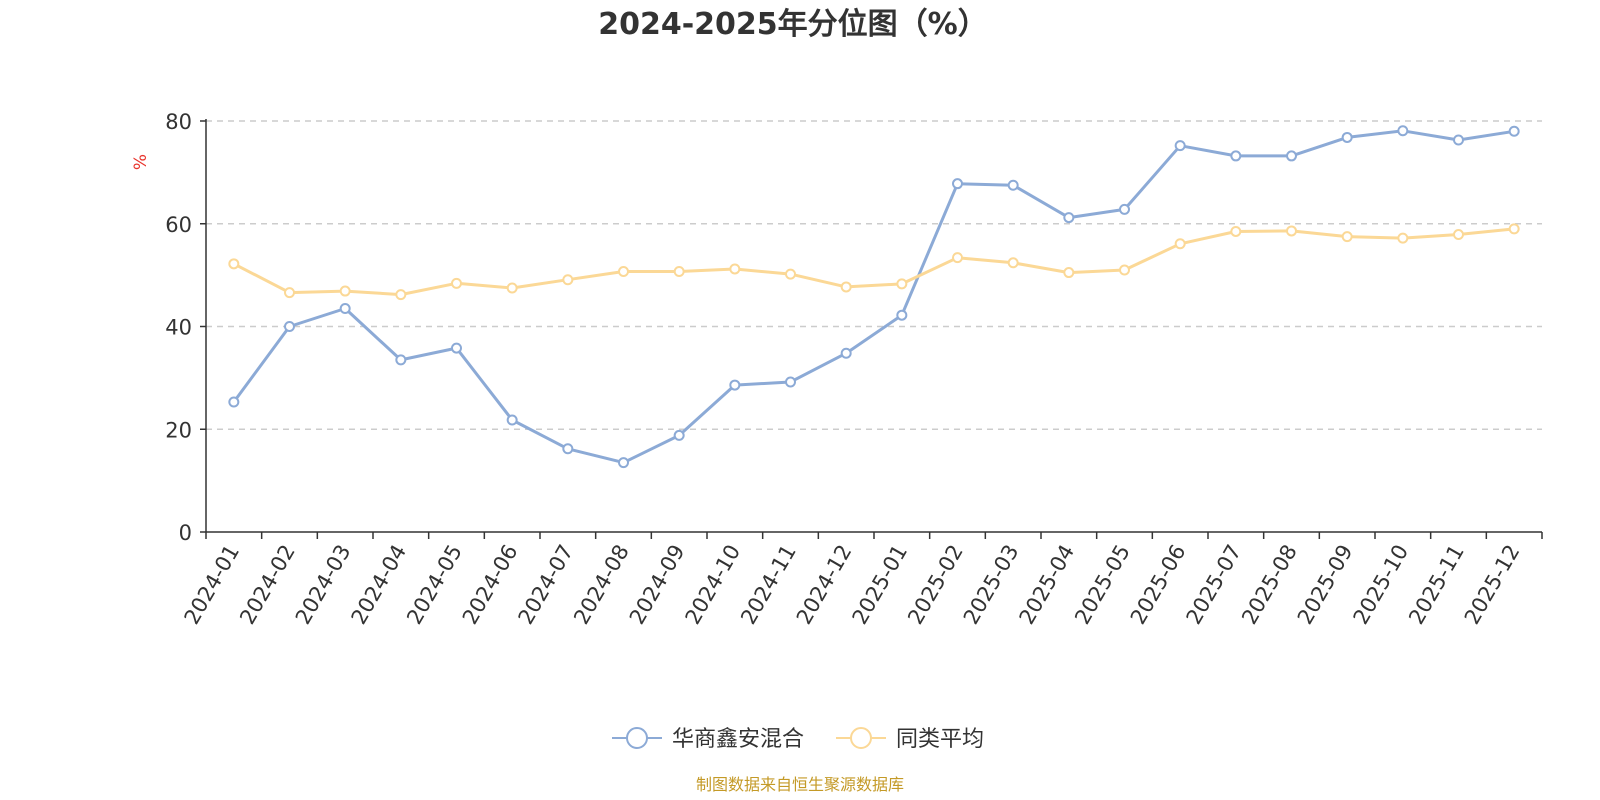 The width and height of the screenshot is (1600, 800). What do you see at coordinates (1381, 585) in the screenshot?
I see `x-tick-label-2025-10: 2025-10` at bounding box center [1381, 585].